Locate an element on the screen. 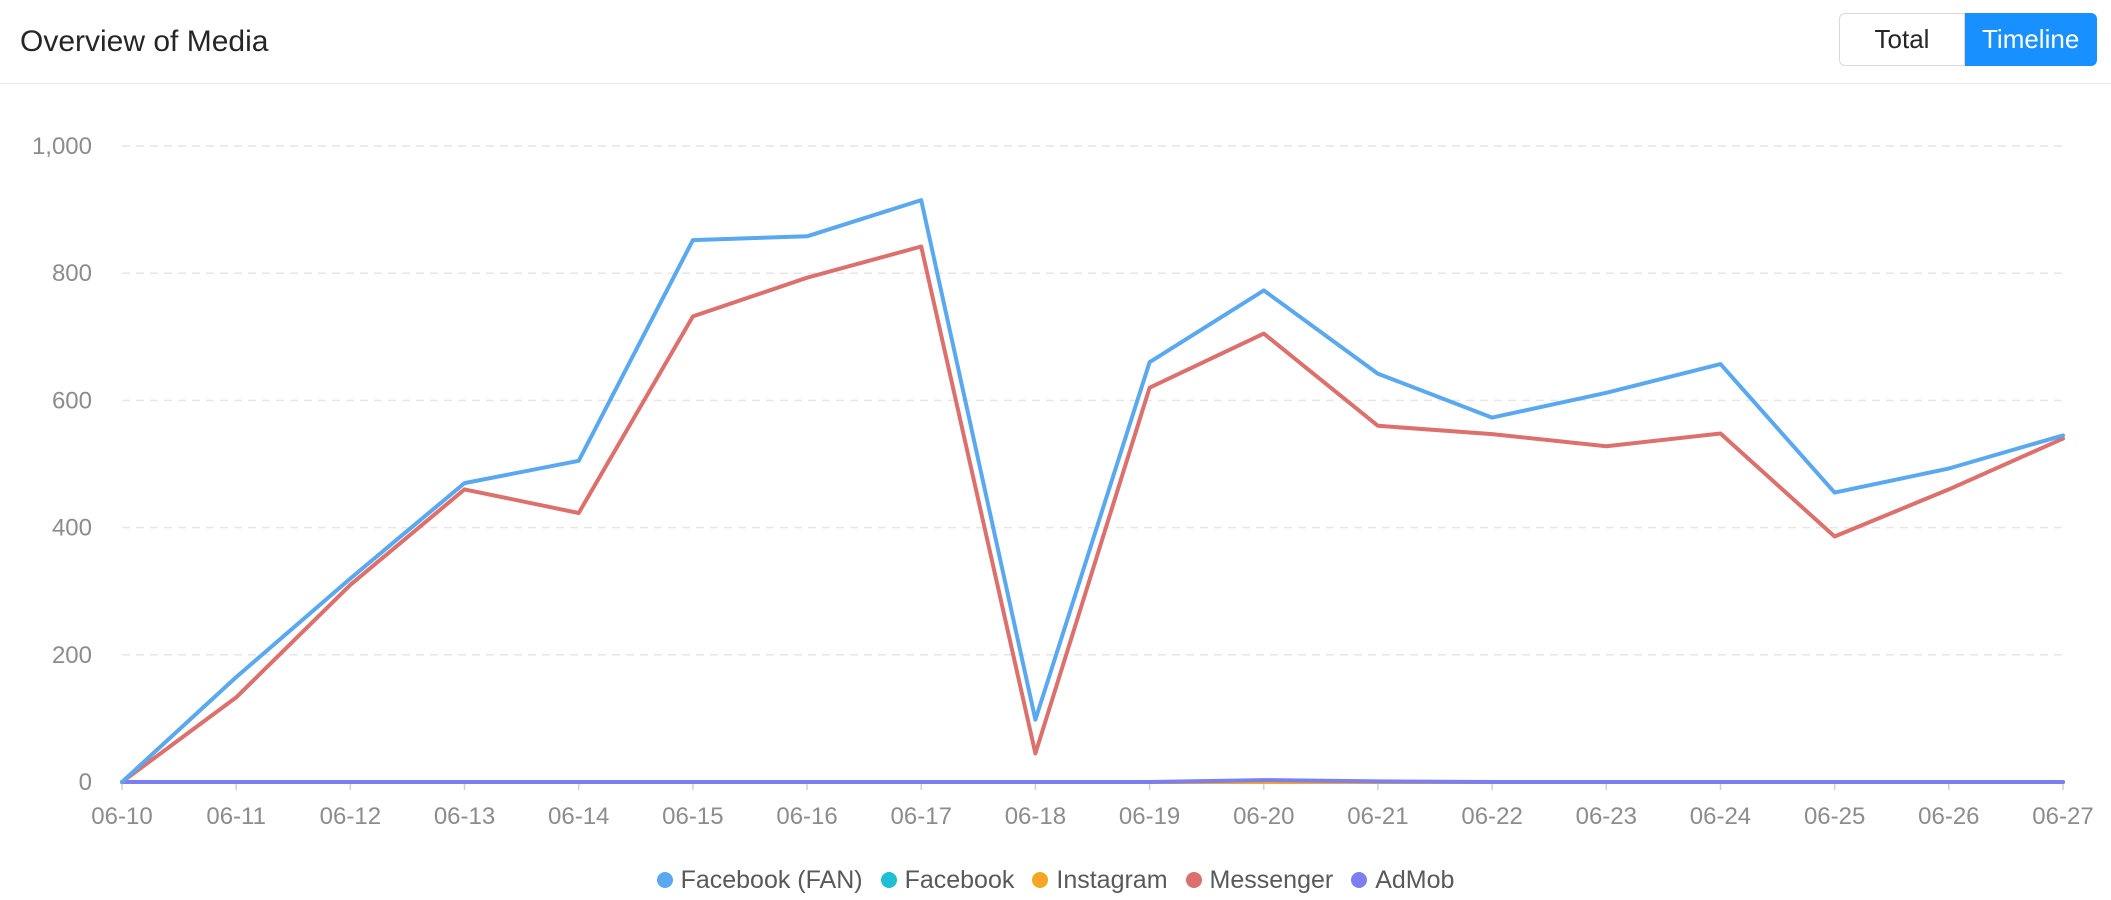  card-title: Overview of Media is located at coordinates (144, 41).